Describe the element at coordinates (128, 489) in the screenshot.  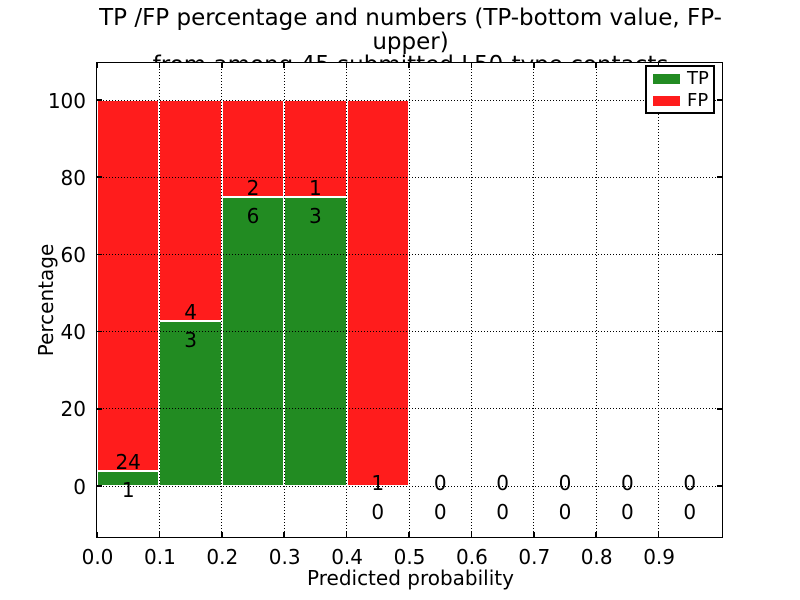
I see `tp-count-label: 1` at that location.